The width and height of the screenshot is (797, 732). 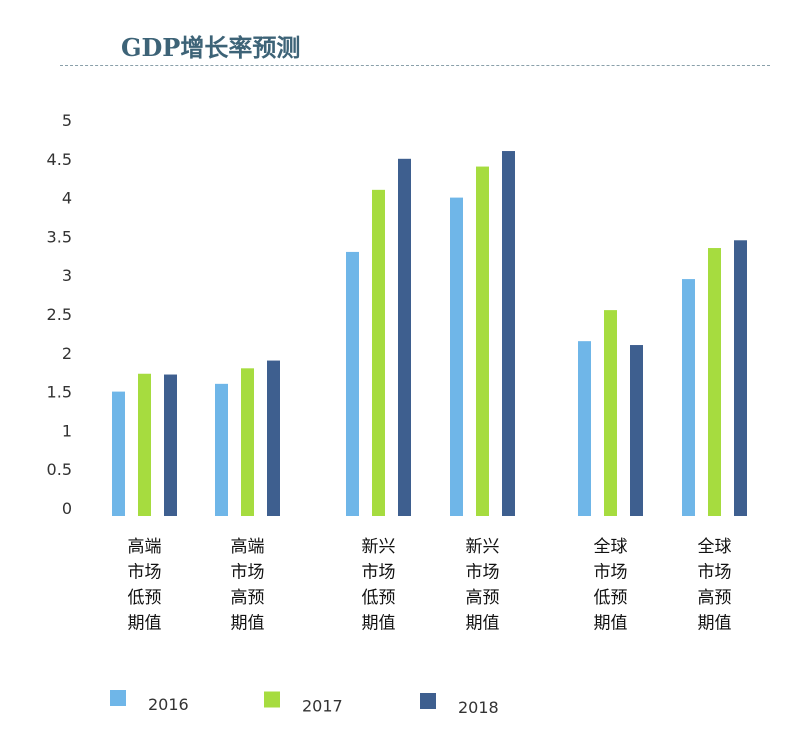 I want to click on y-tick-label: 1, so click(x=67, y=430).